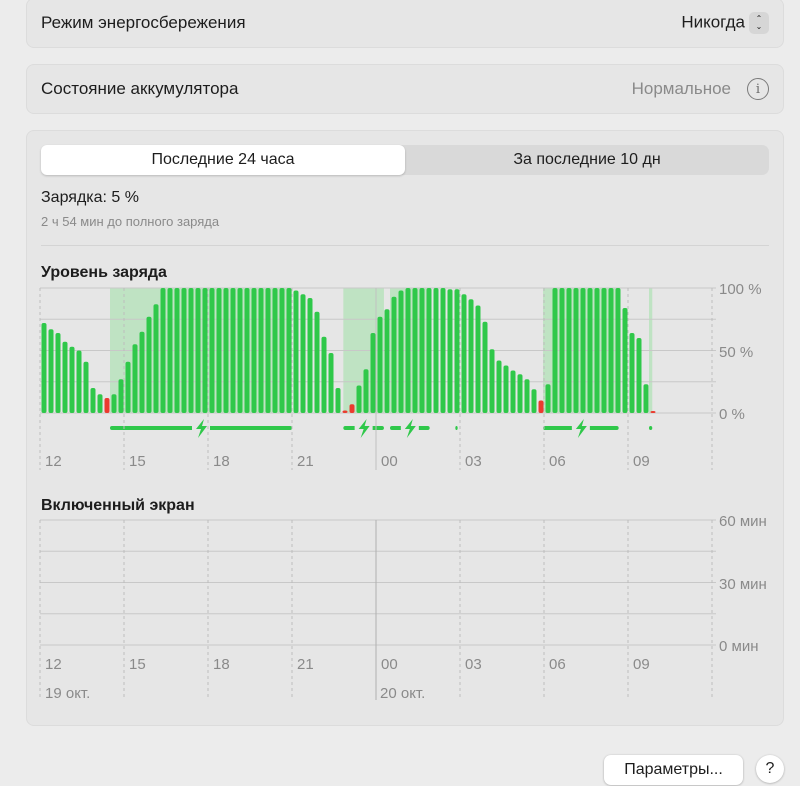 The width and height of the screenshot is (800, 786). What do you see at coordinates (130, 221) in the screenshot?
I see `time-to-full: 2 ч 54 мин до полного заряда` at bounding box center [130, 221].